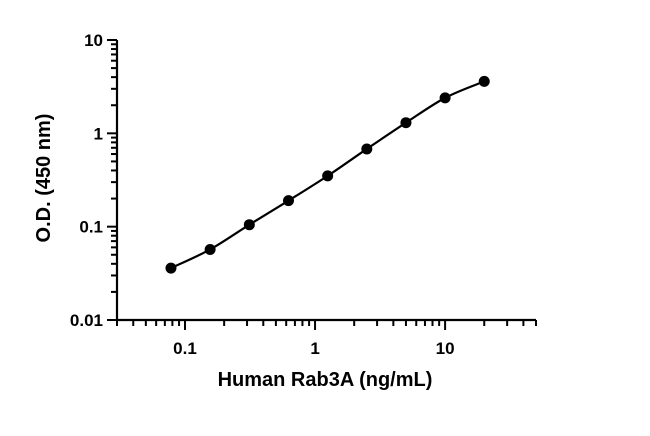 Image resolution: width=650 pixels, height=436 pixels. I want to click on y-tick-label: 1, so click(98, 133).